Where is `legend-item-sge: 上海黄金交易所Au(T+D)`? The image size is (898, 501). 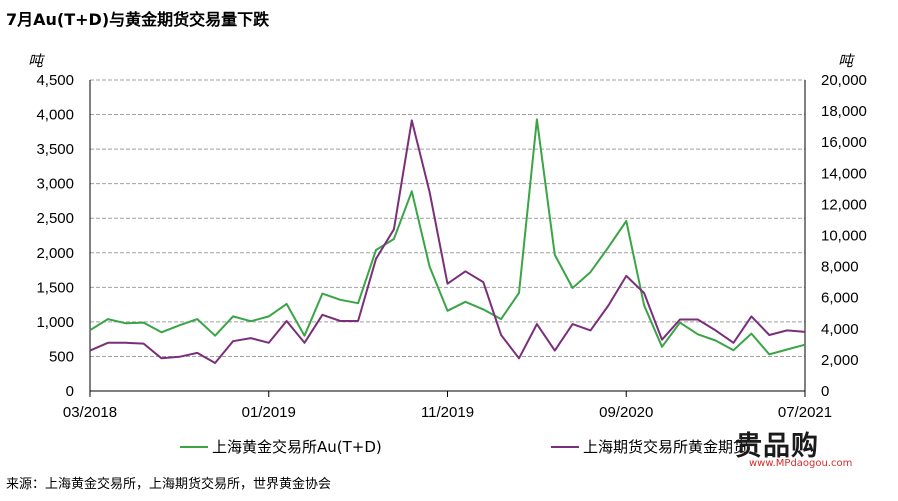 legend-item-sge: 上海黄金交易所Au(T+D) is located at coordinates (281, 446).